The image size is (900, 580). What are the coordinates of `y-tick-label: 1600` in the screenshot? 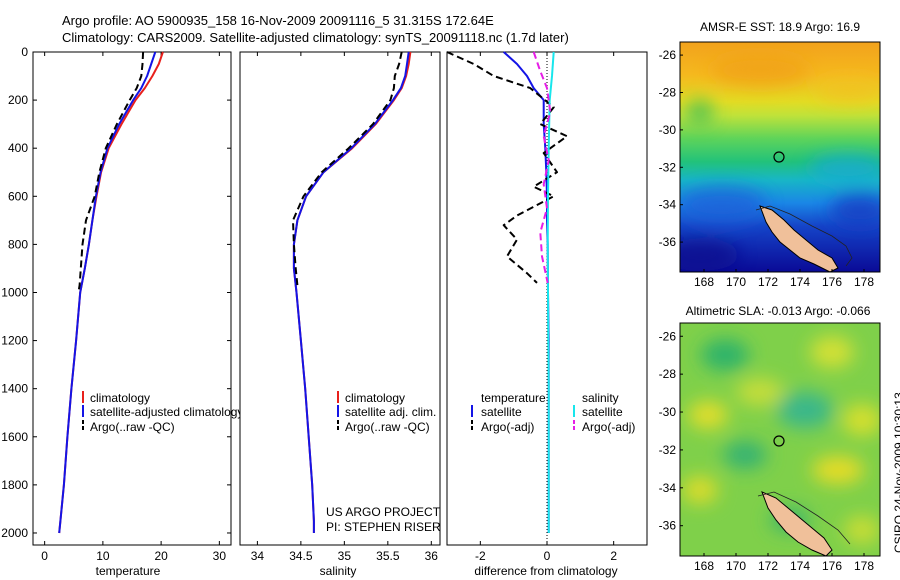 It's located at (14, 437).